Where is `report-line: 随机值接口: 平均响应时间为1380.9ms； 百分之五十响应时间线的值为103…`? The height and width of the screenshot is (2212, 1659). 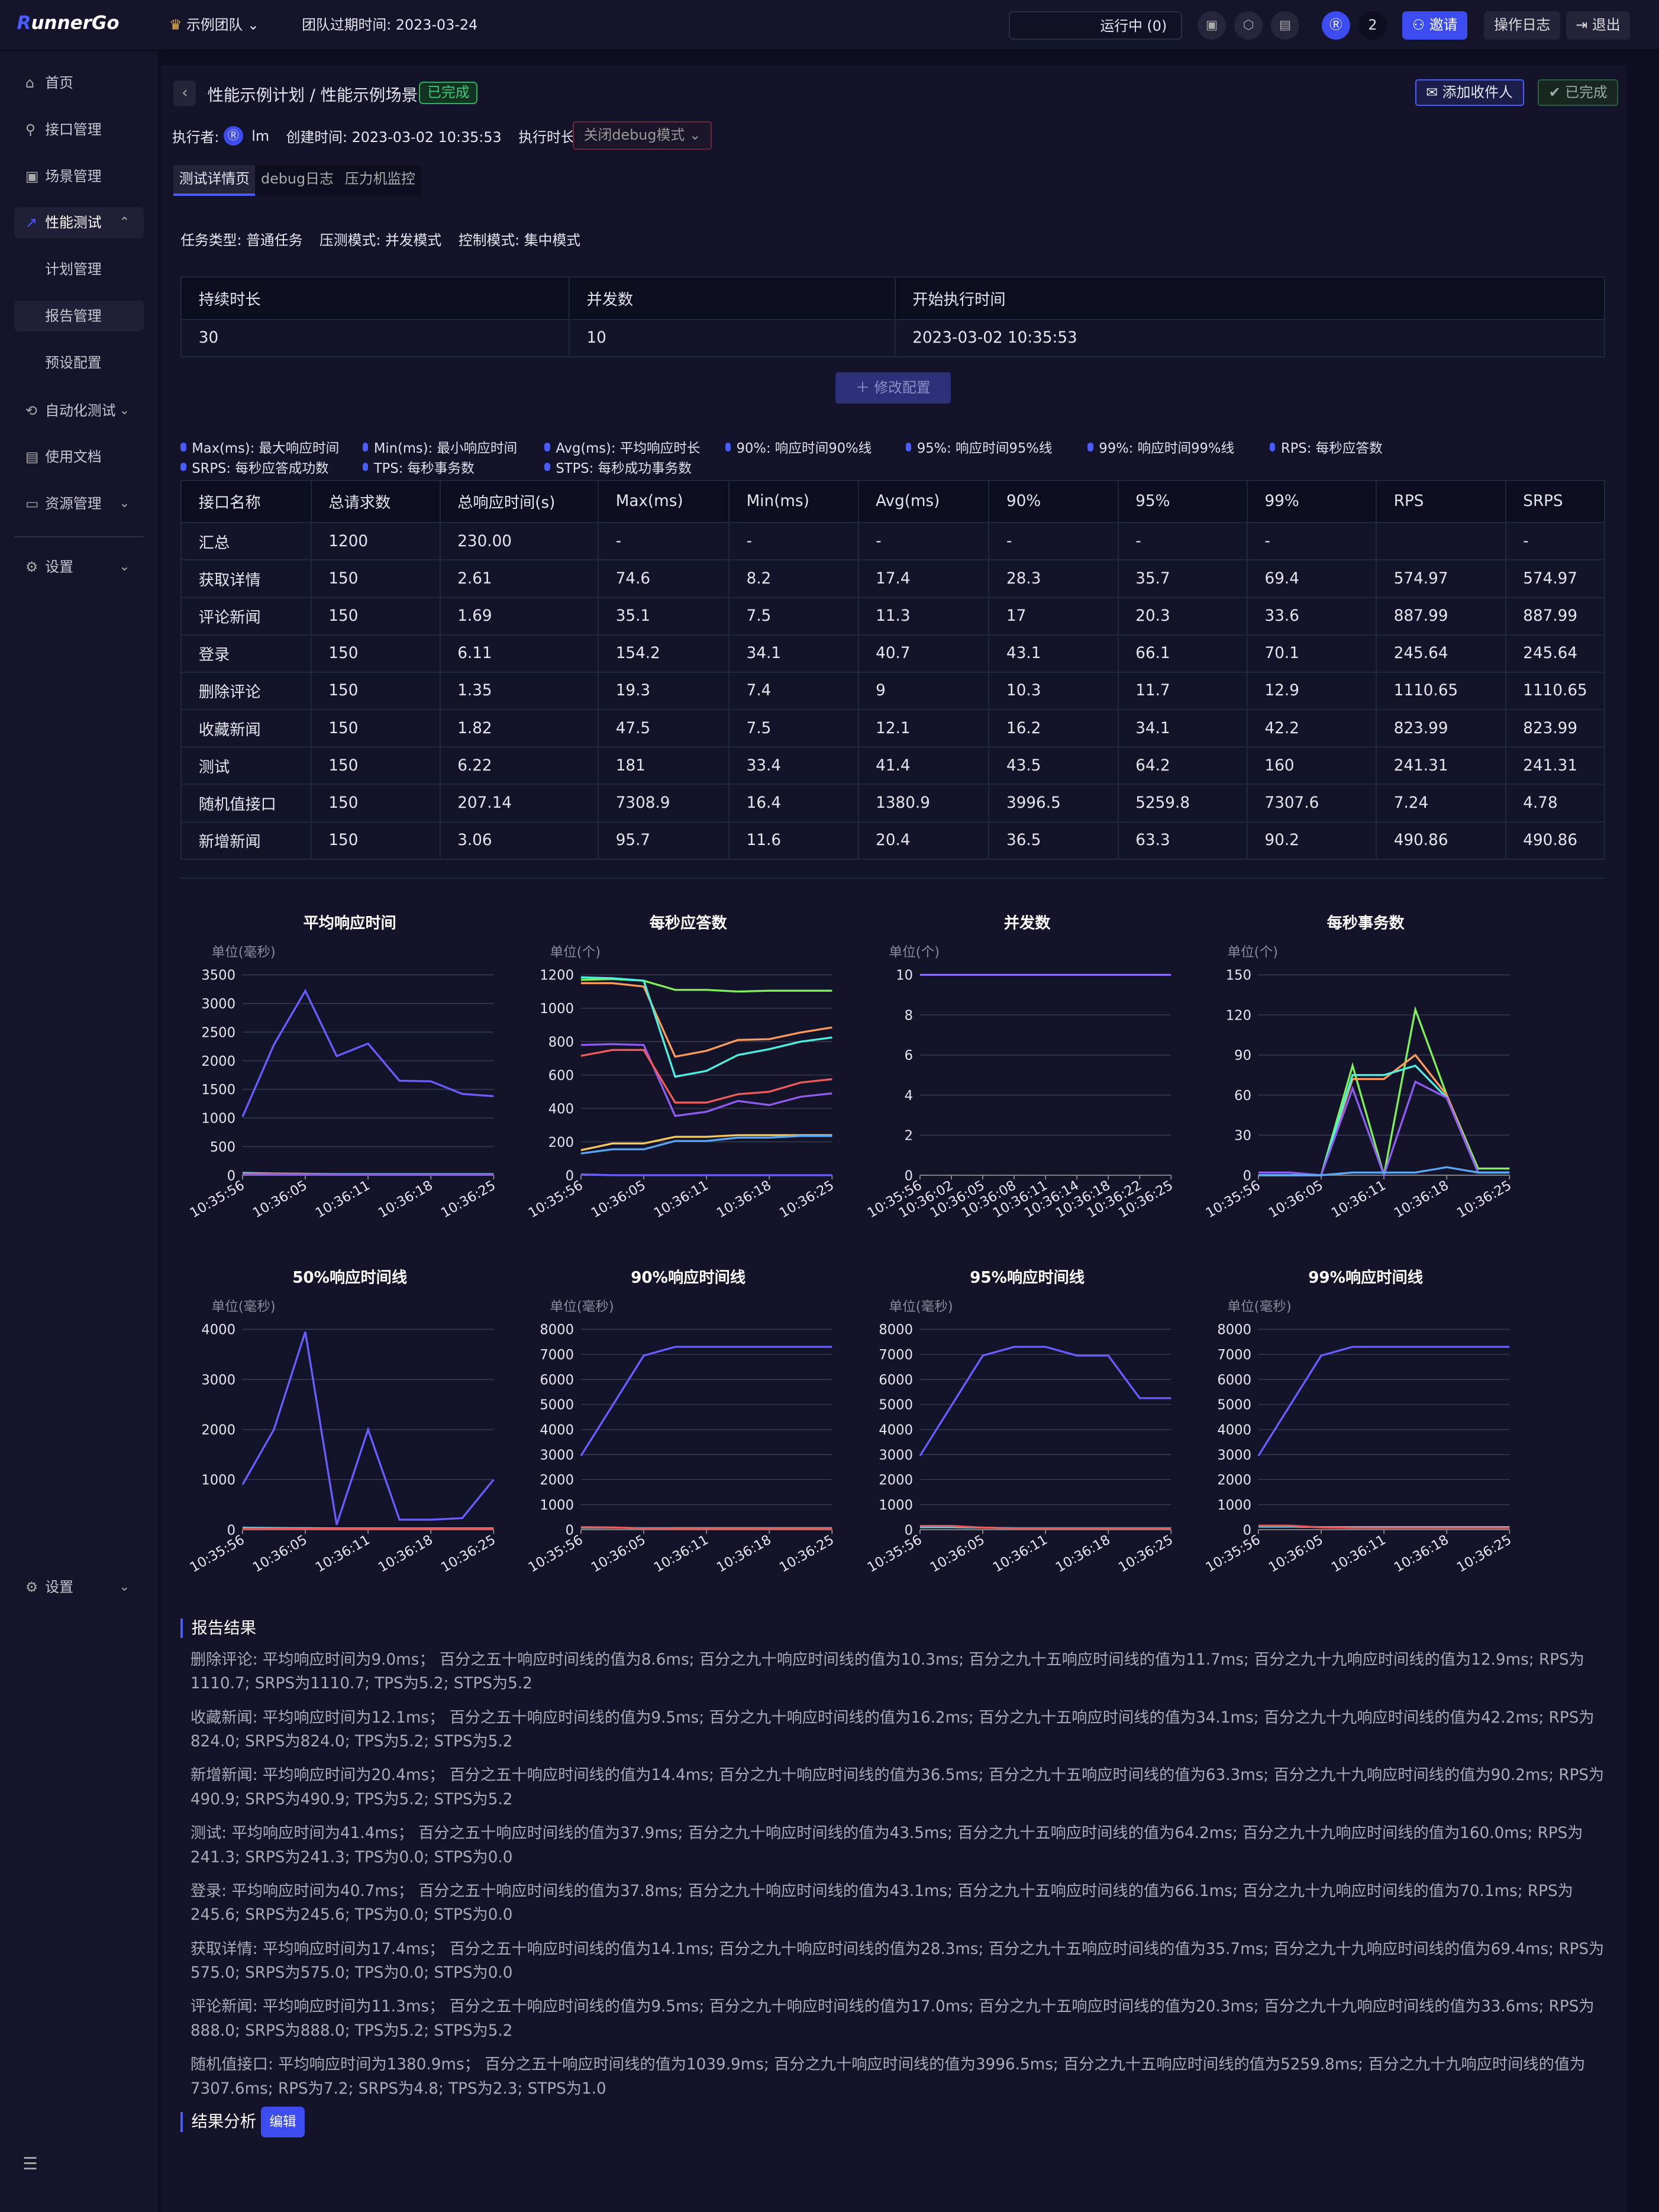 report-line: 随机值接口: 平均响应时间为1380.9ms； 百分之五十响应时间线的值为103… is located at coordinates (888, 2077).